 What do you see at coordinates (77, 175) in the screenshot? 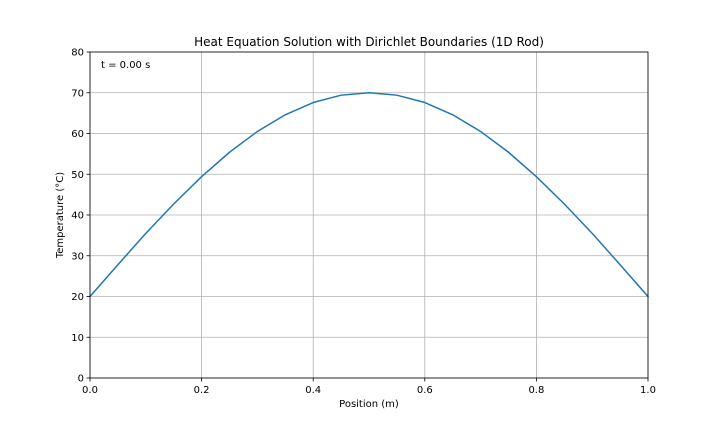
I see `y-tick-label: 50` at bounding box center [77, 175].